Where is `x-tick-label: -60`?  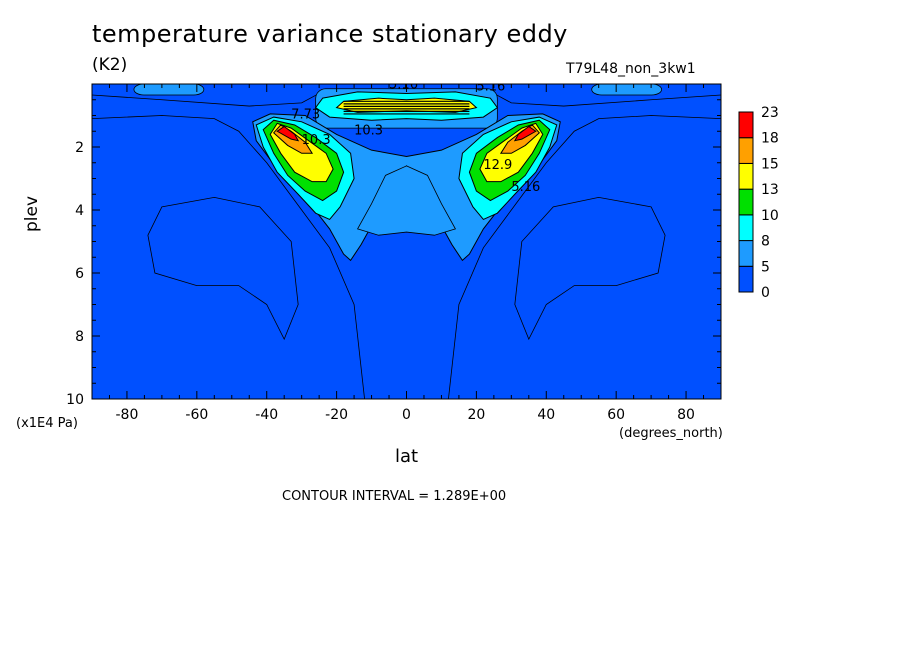 x-tick-label: -60 is located at coordinates (196, 415).